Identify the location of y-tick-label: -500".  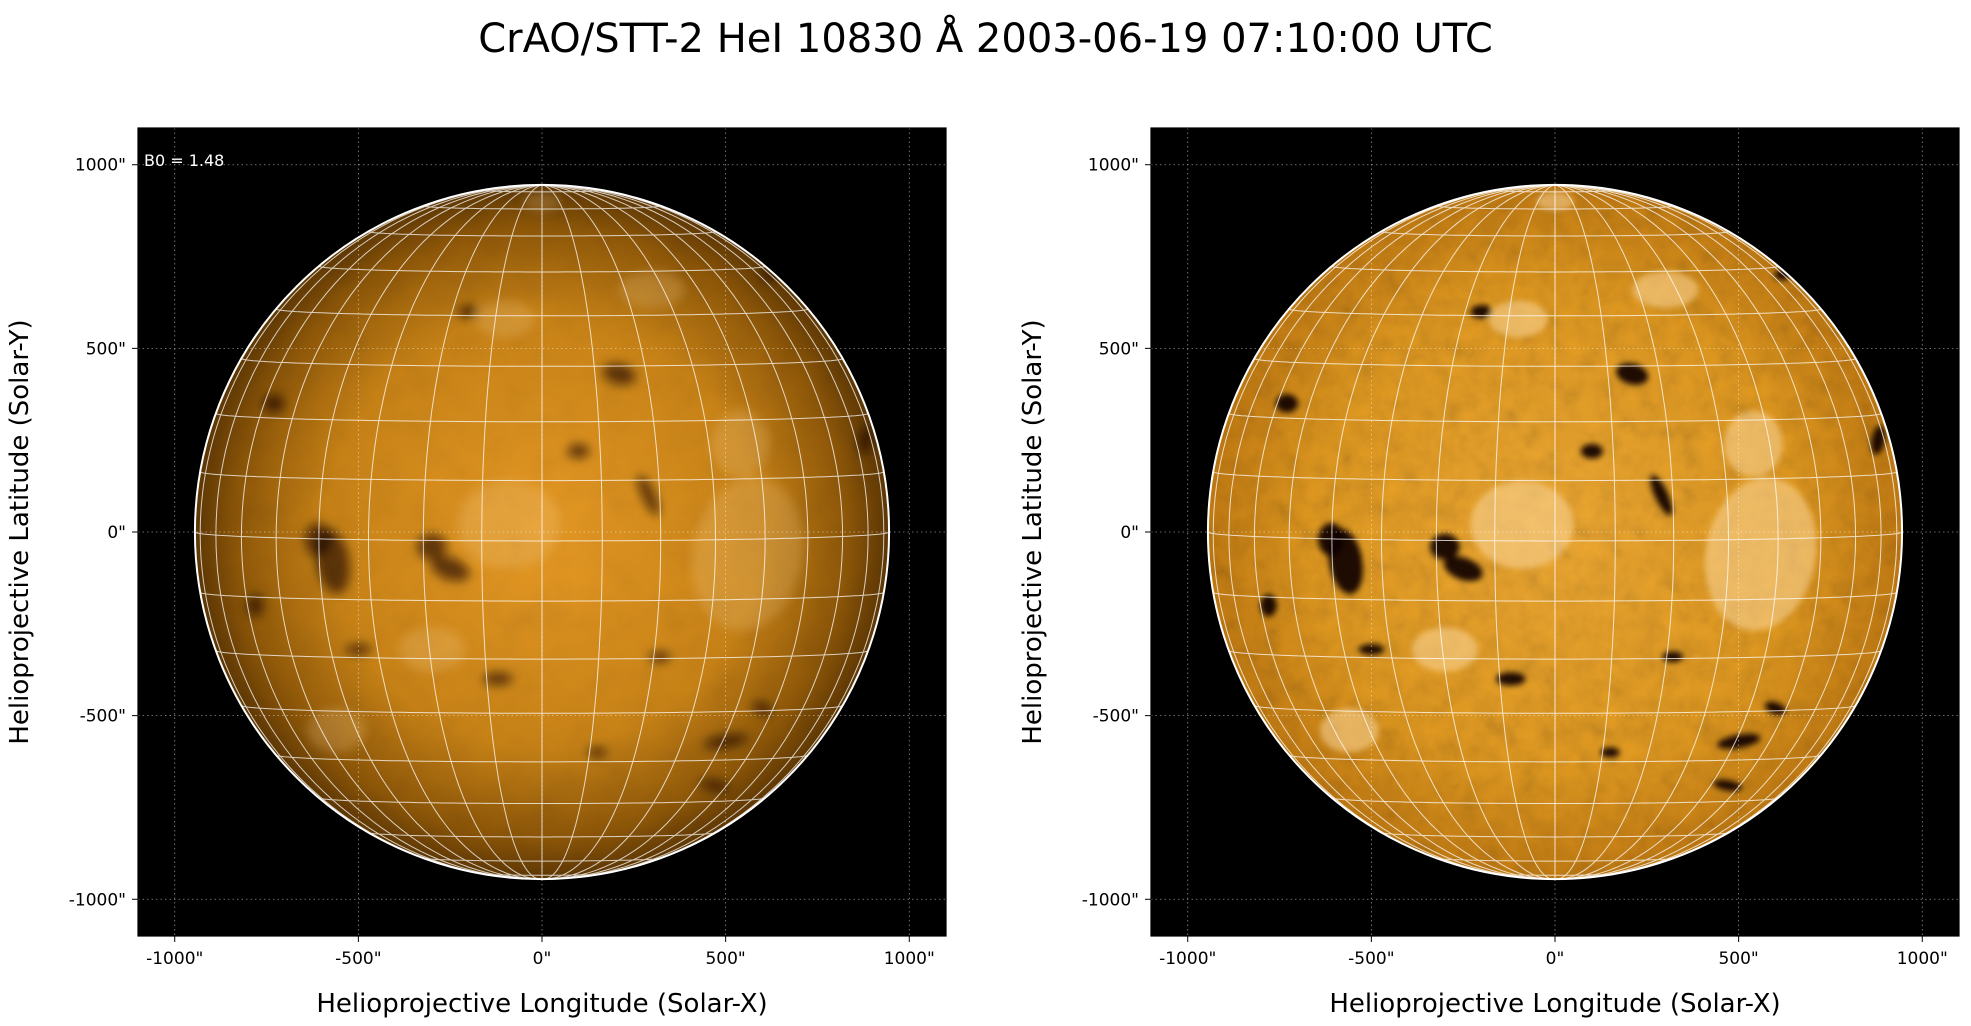
(103, 717).